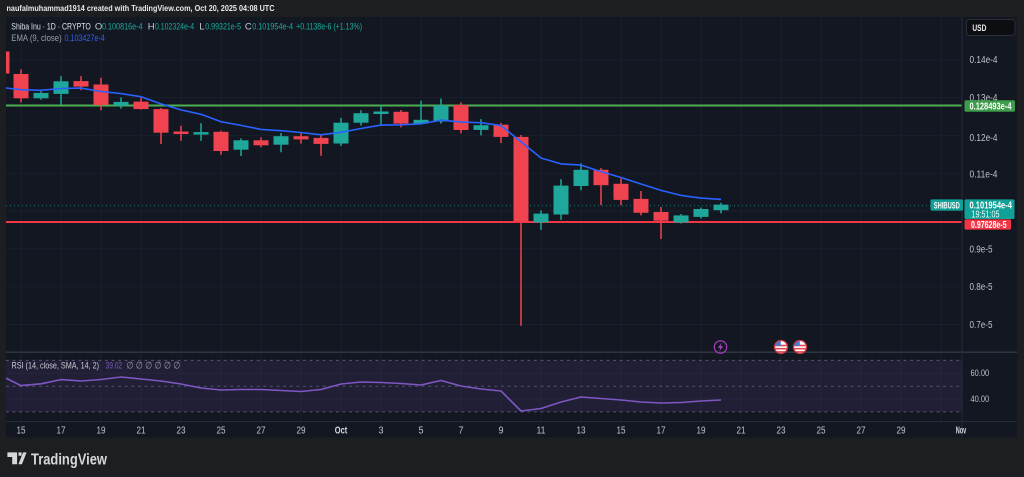  Describe the element at coordinates (981, 287) in the screenshot. I see `svg-text: 0.8e-5` at that location.